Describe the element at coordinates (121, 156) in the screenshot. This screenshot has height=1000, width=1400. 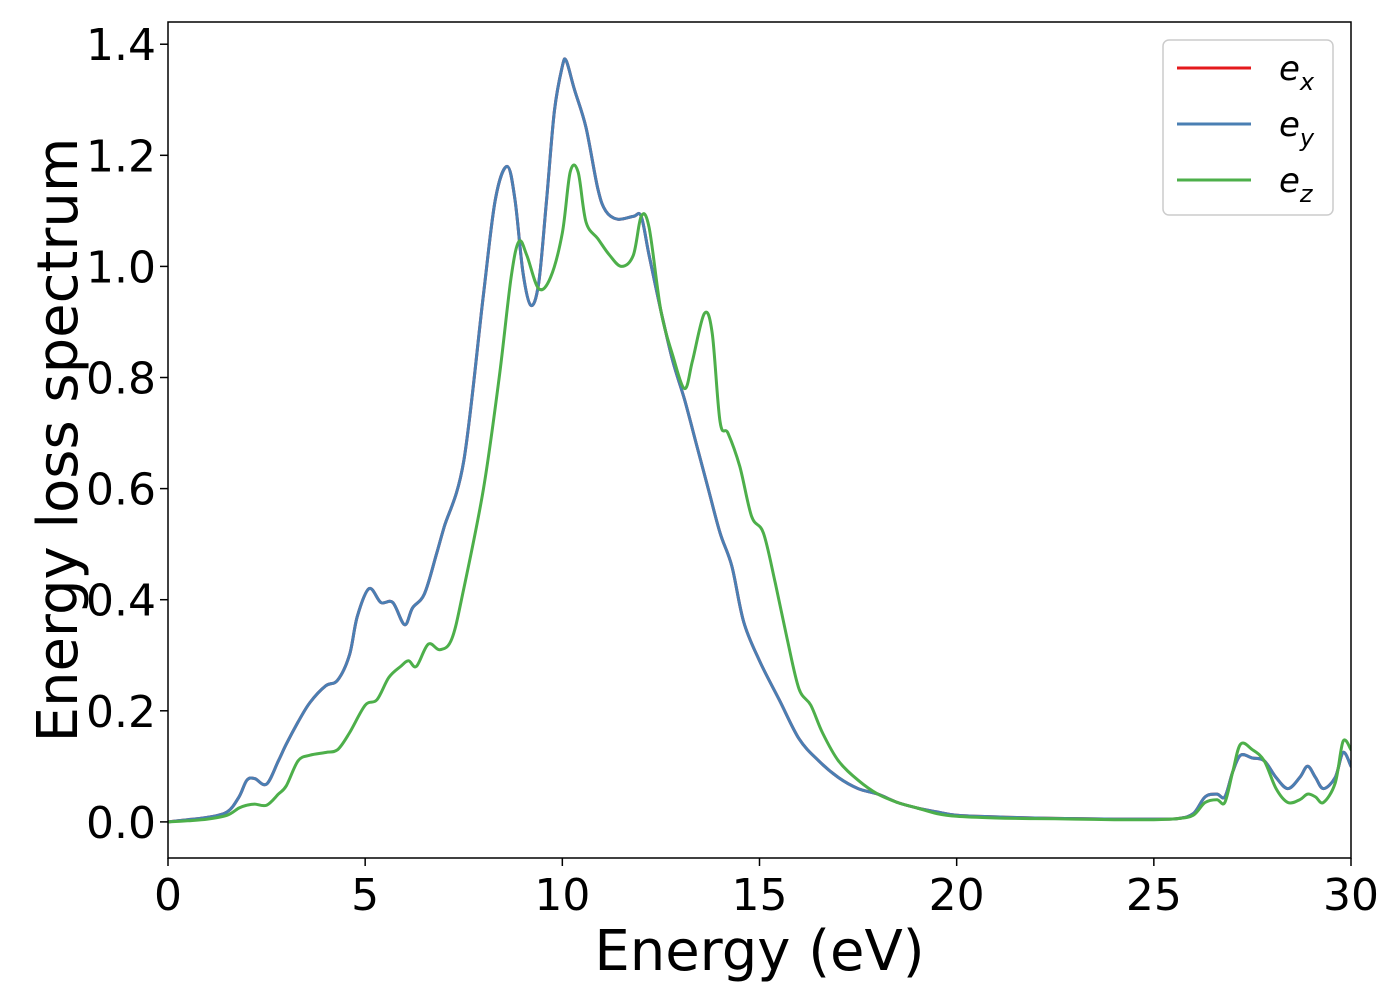
I see `y-tick-label: 1.2` at that location.